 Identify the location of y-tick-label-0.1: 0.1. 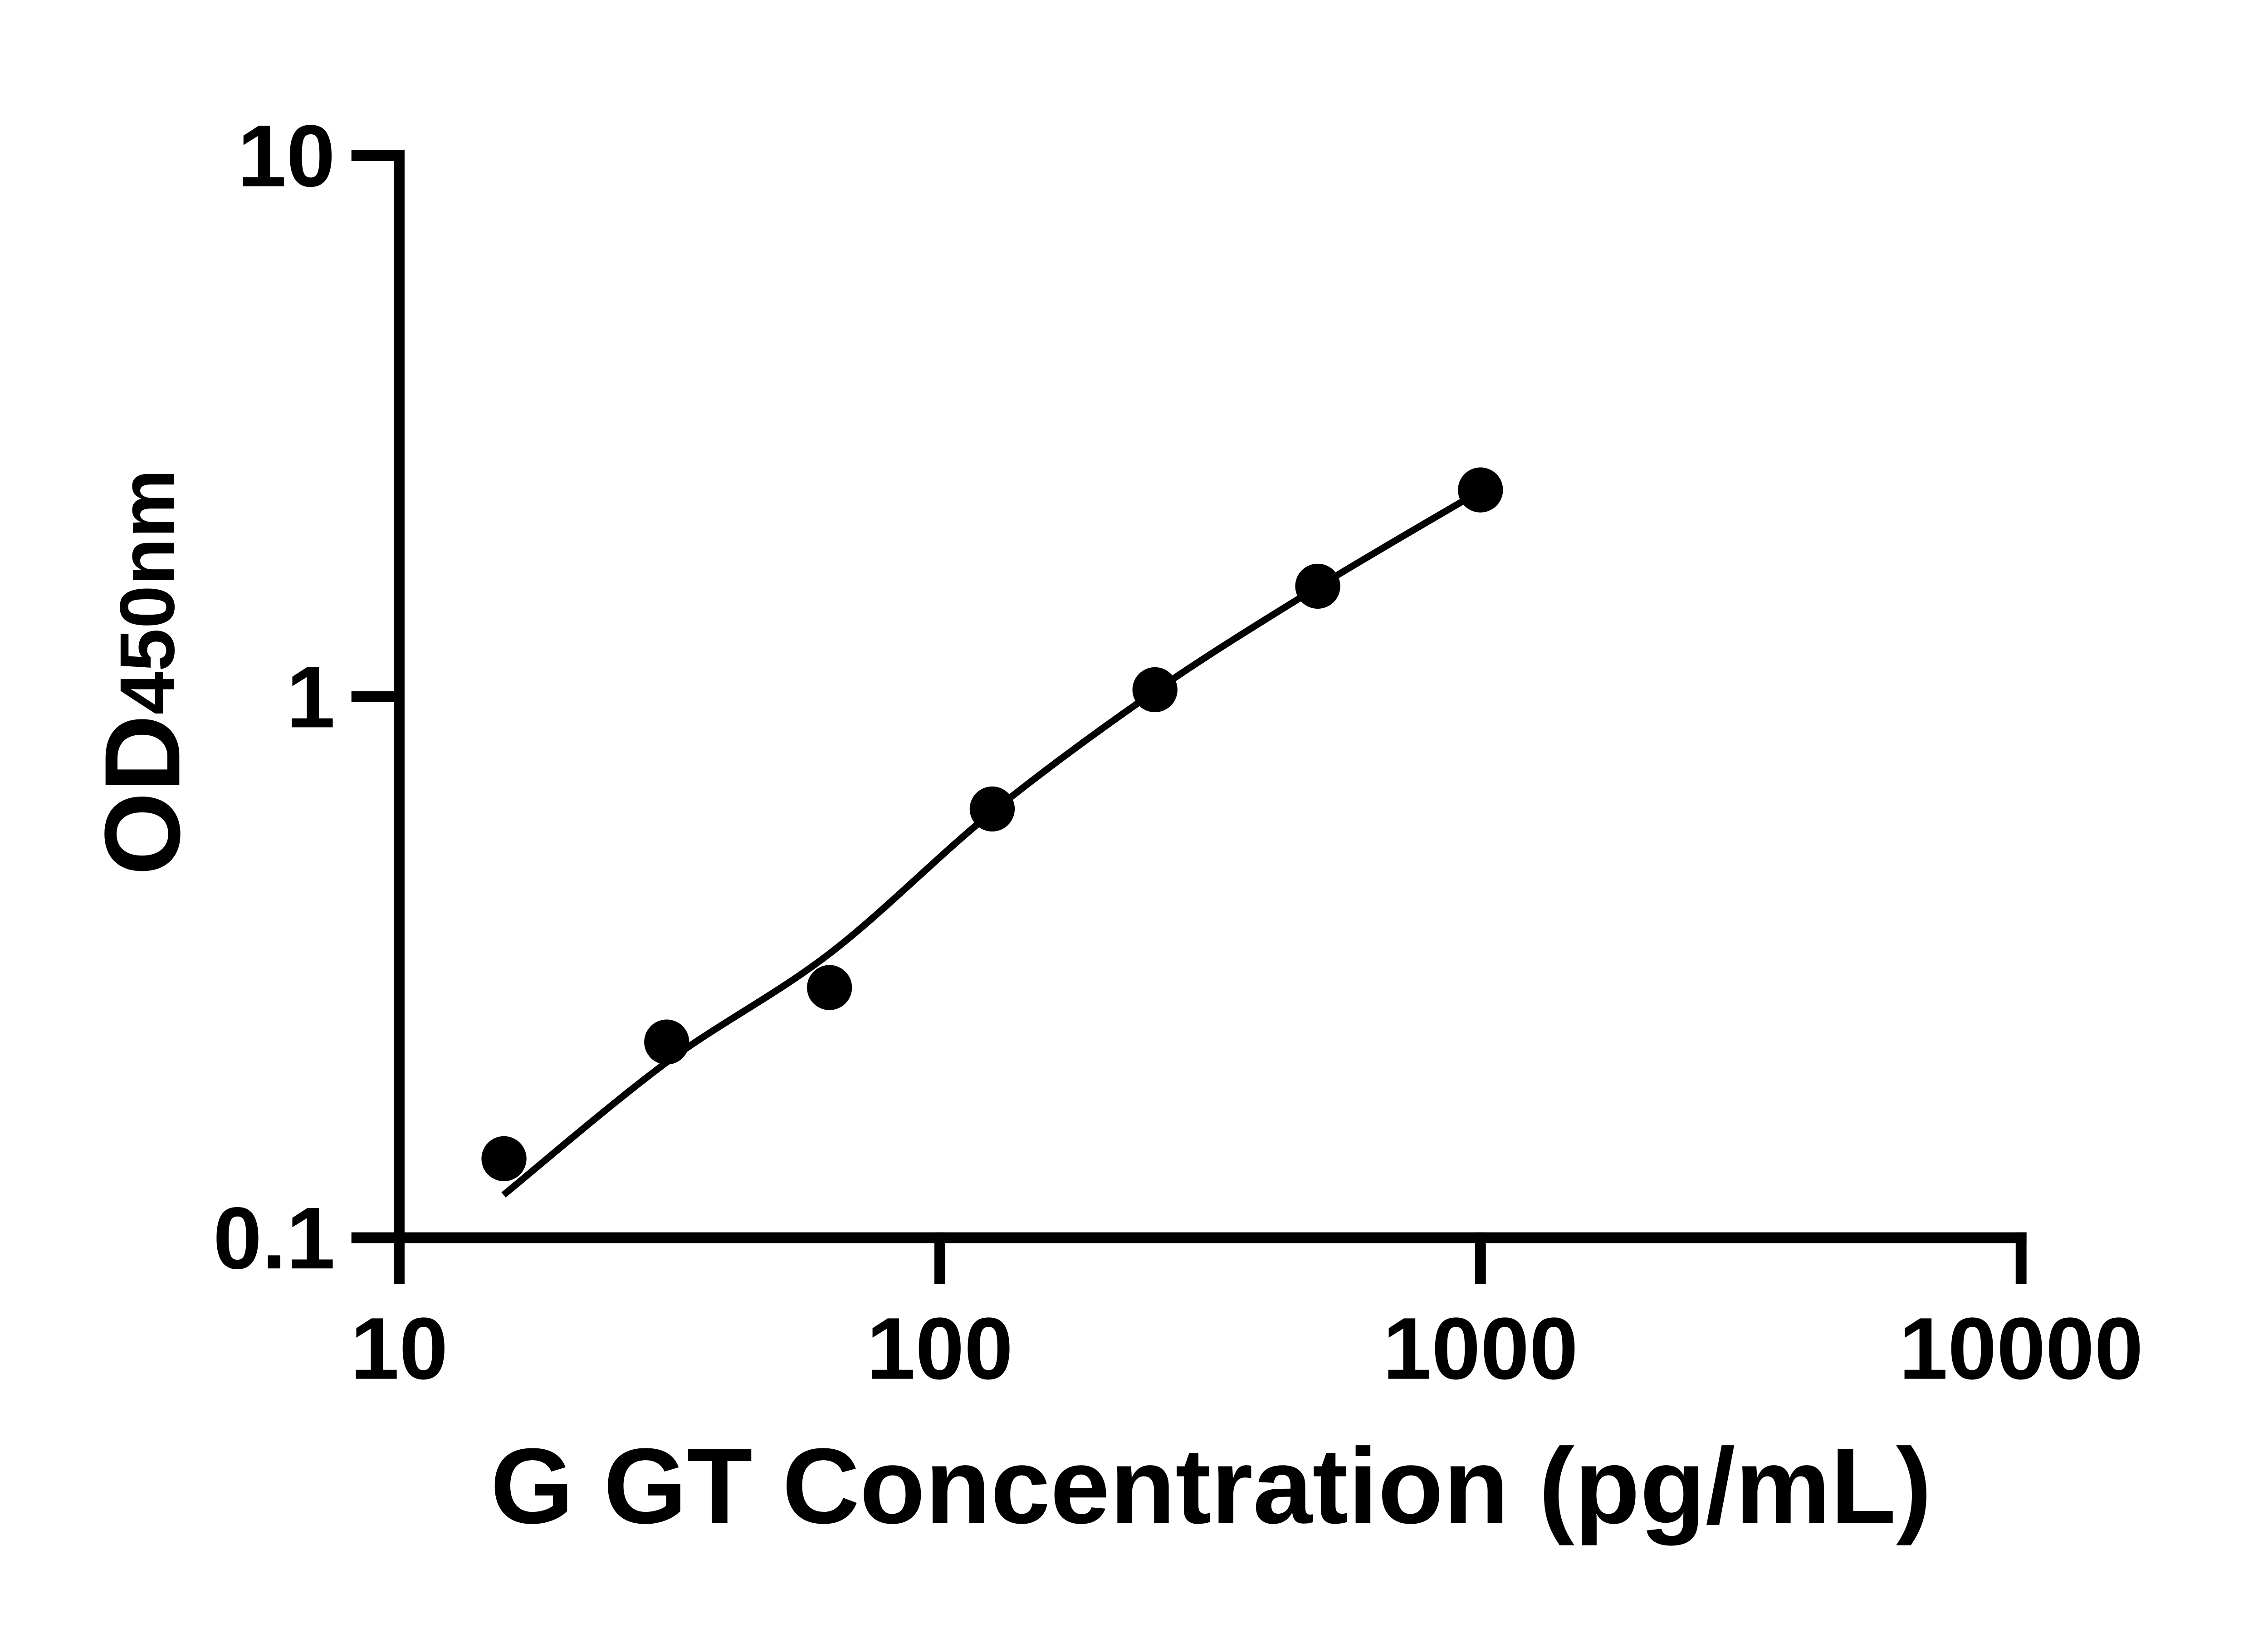
(274, 1238).